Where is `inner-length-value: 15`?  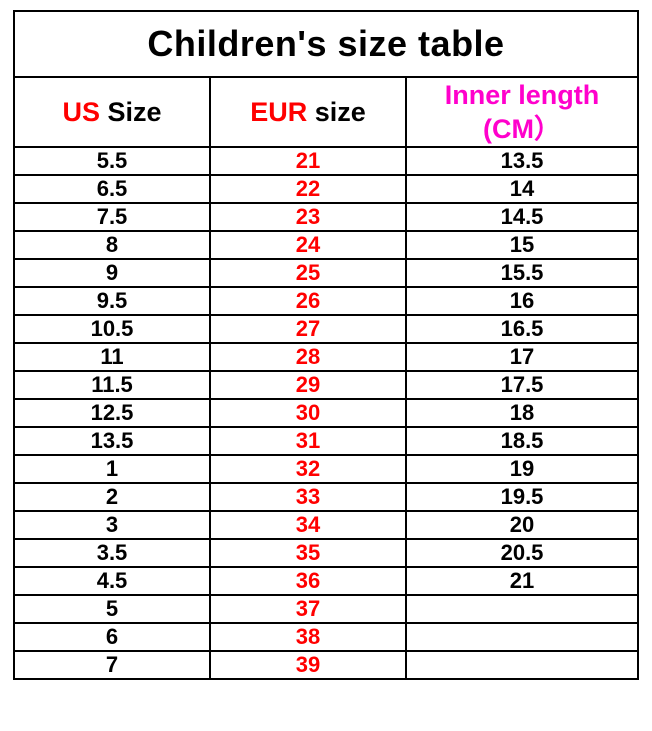 inner-length-value: 15 is located at coordinates (522, 245).